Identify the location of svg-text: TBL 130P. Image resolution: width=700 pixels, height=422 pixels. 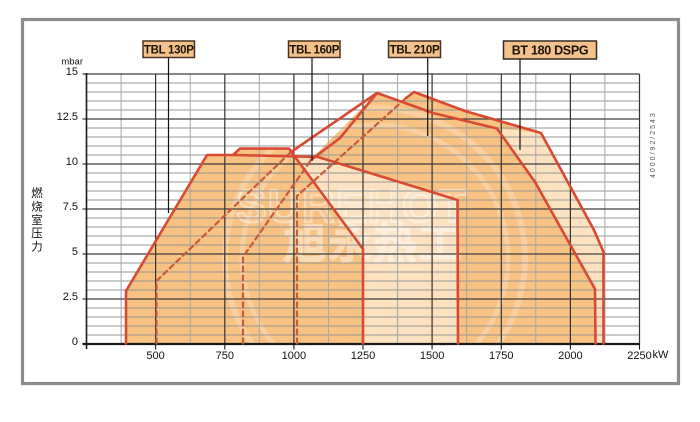
(169, 50).